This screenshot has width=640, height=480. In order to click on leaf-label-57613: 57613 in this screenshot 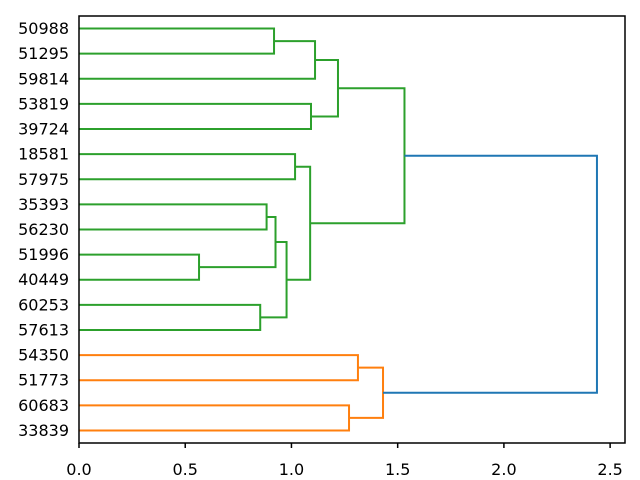, I will do `click(43, 329)`.